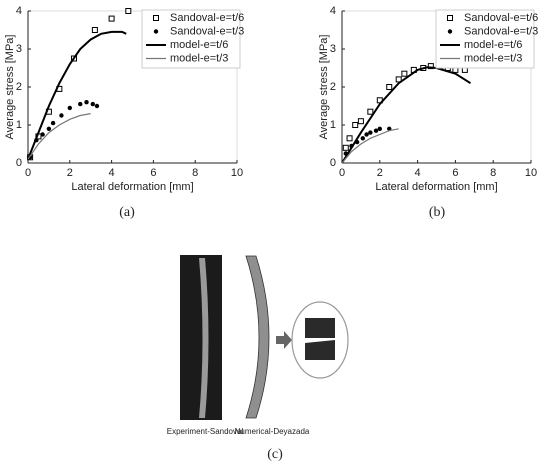 Image resolution: width=550 pixels, height=466 pixels. I want to click on model-beam, so click(257, 337).